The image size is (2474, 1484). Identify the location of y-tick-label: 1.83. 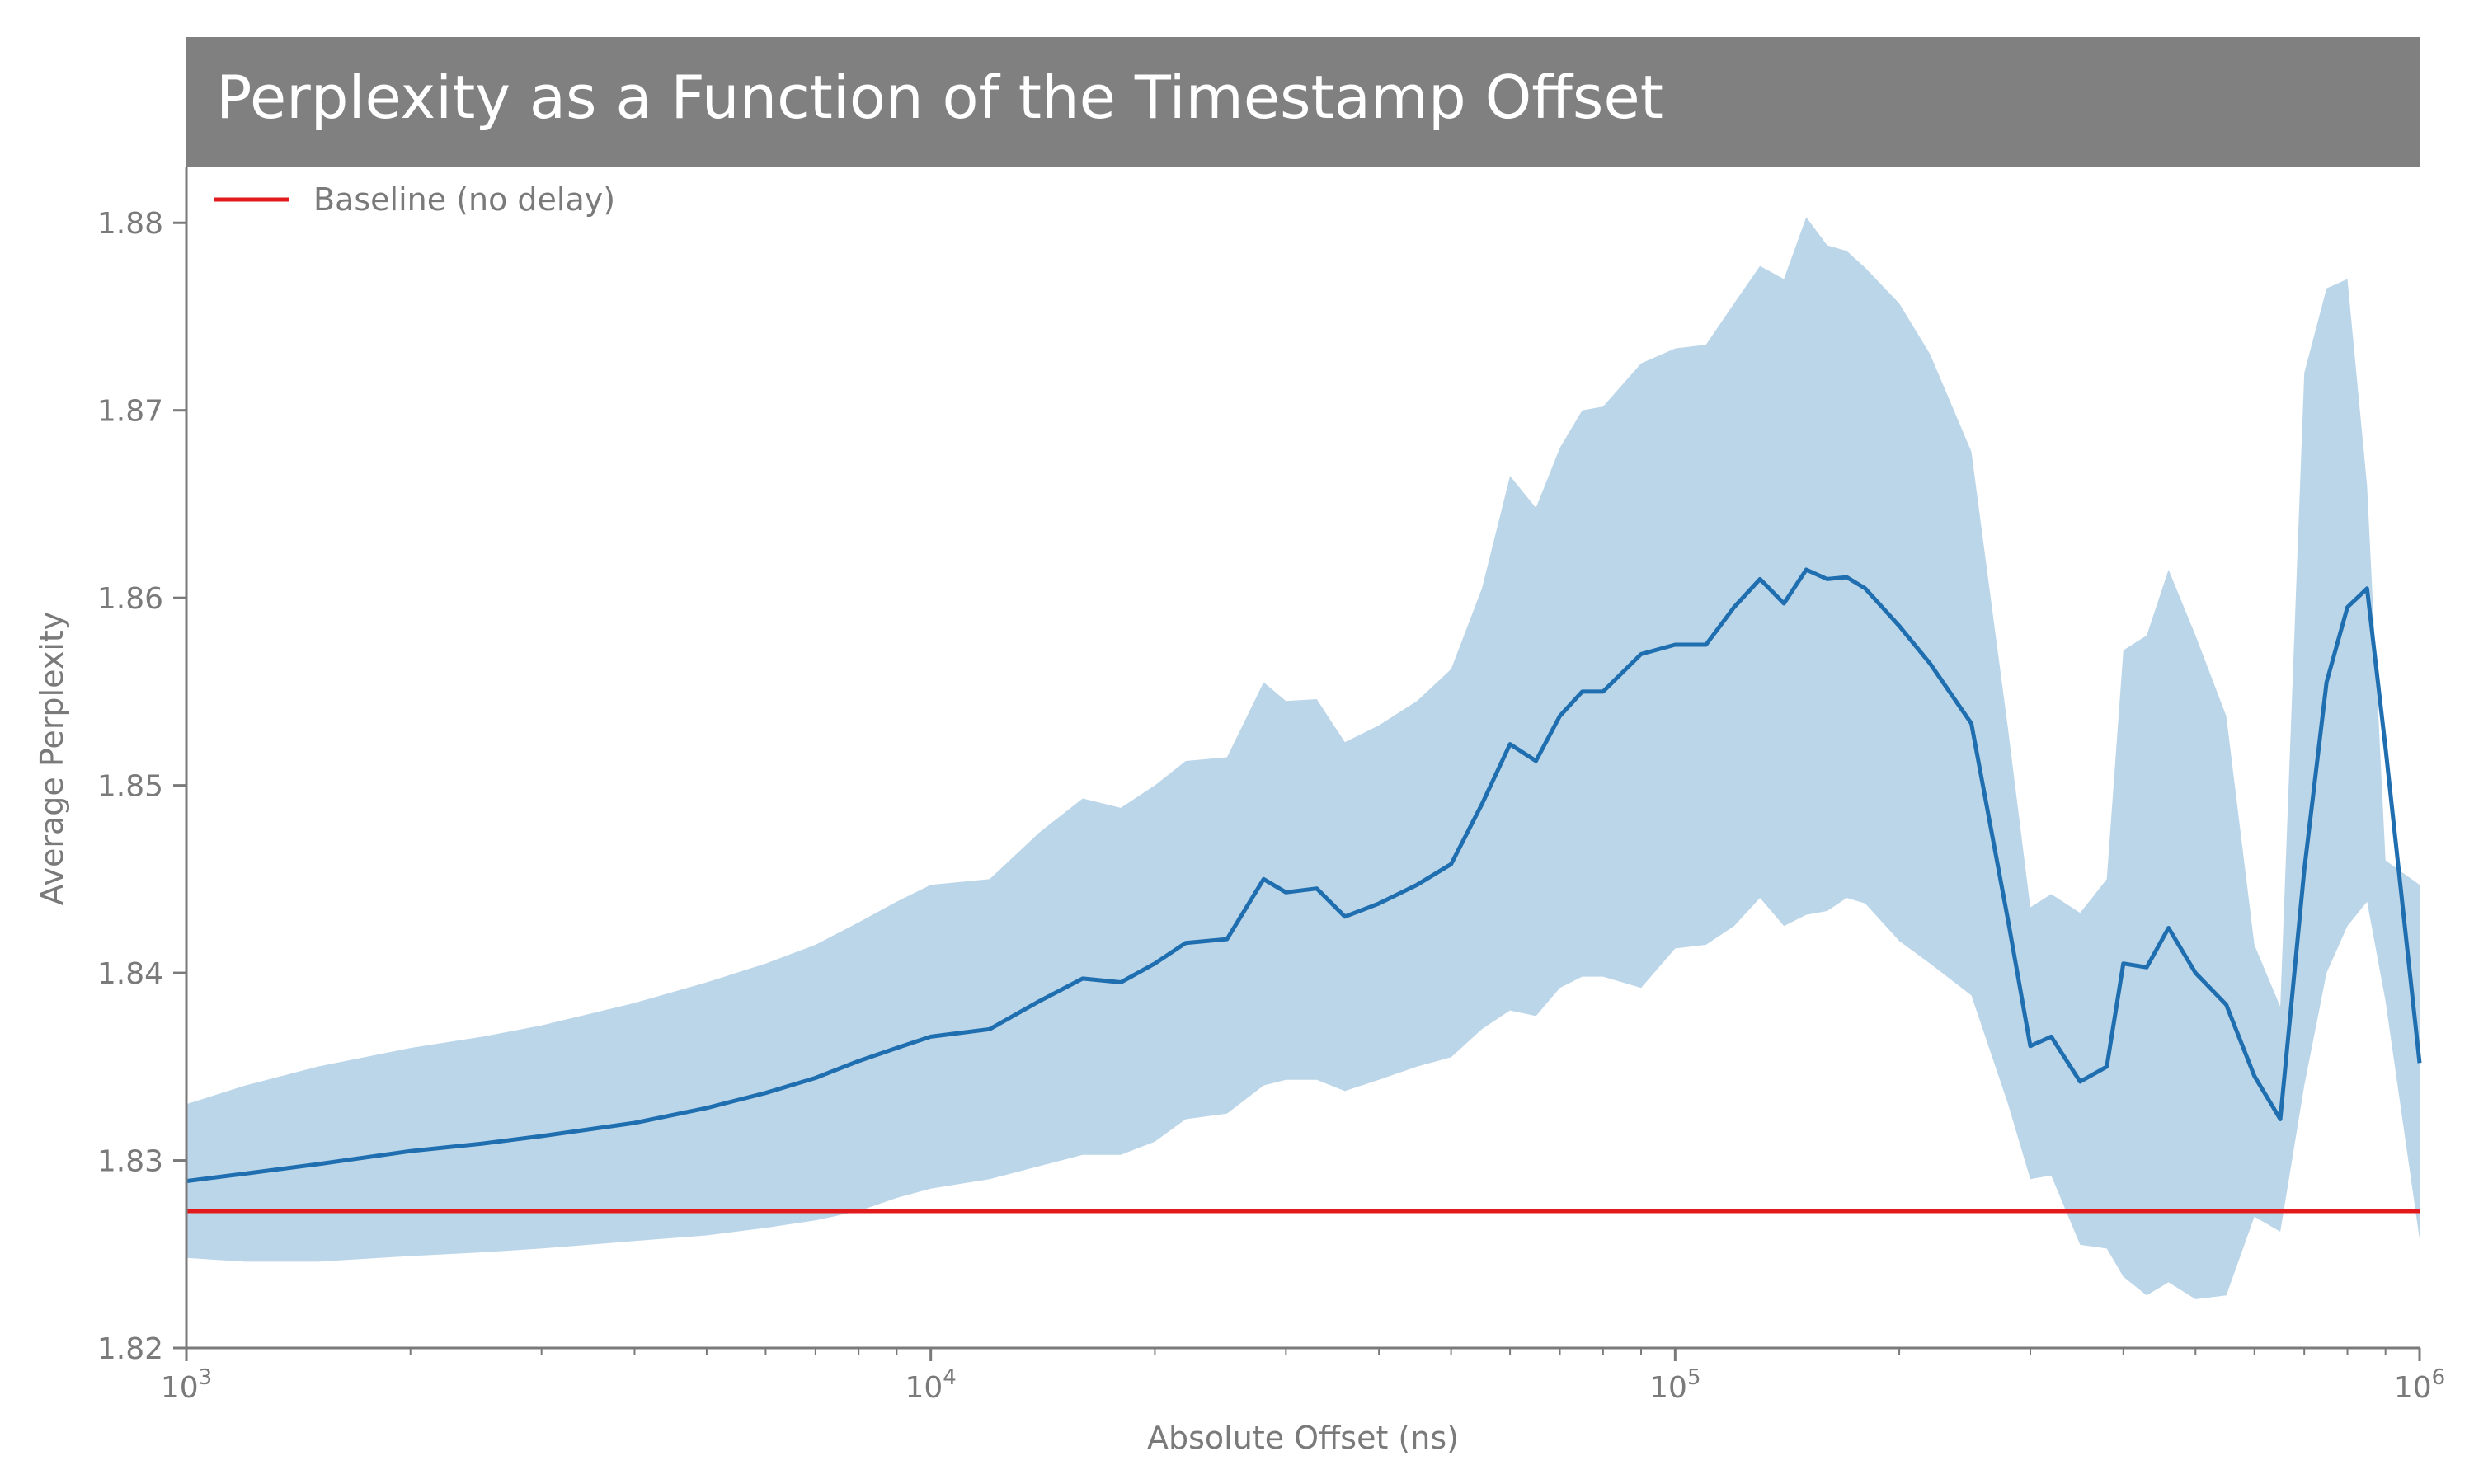
(130, 1162).